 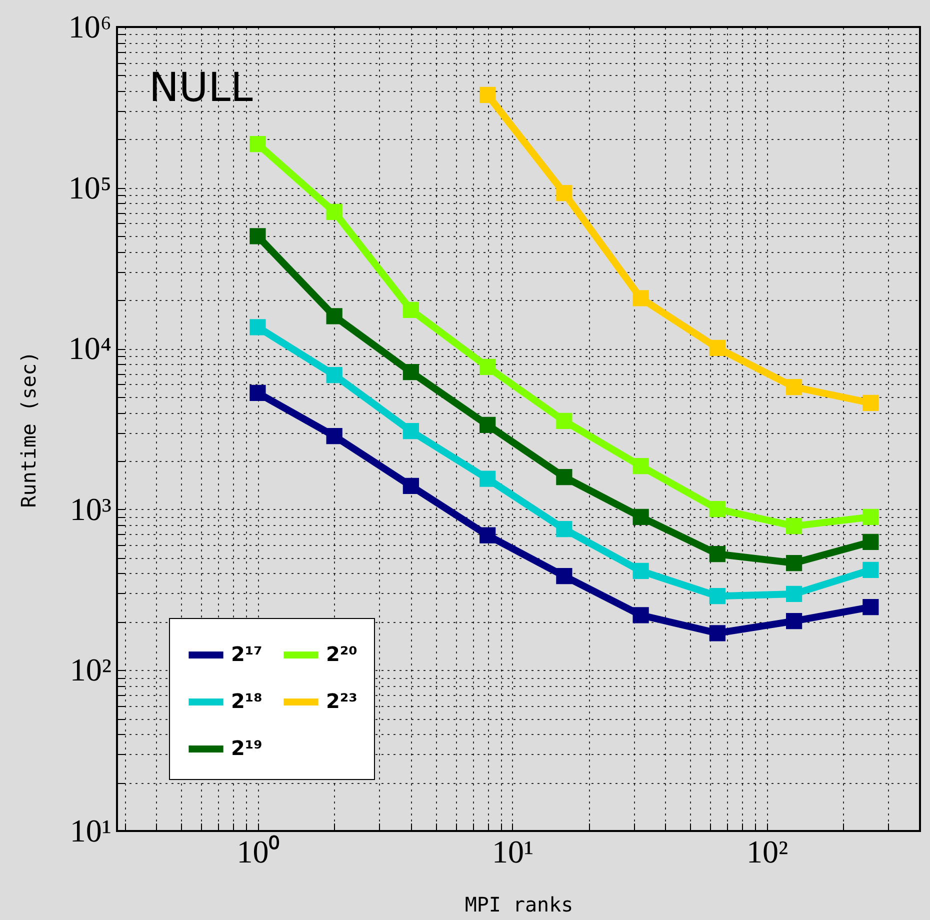 What do you see at coordinates (90, 348) in the screenshot?
I see `y-tick-label: 10⁴` at bounding box center [90, 348].